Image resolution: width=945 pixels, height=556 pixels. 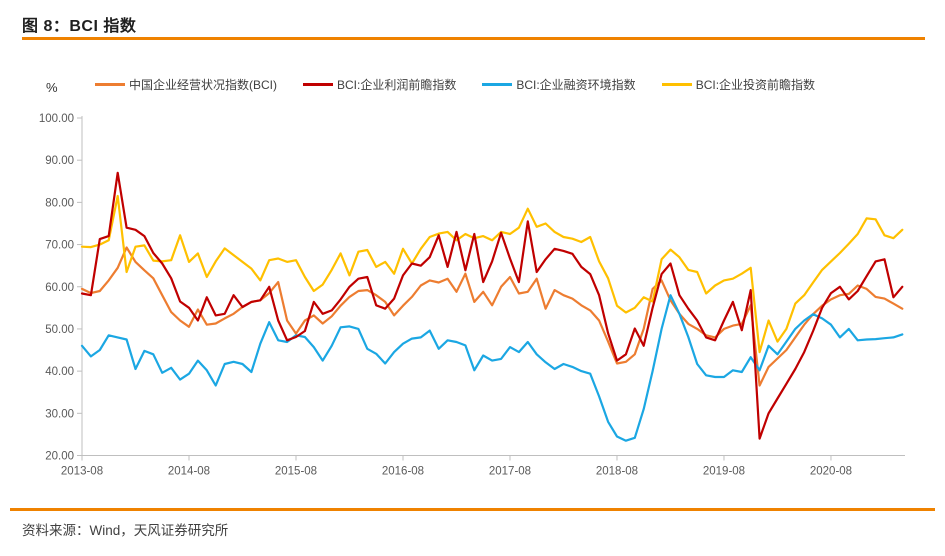 I want to click on legend-label-investment: BCI:企业投资前瞻指数, so click(x=755, y=85).